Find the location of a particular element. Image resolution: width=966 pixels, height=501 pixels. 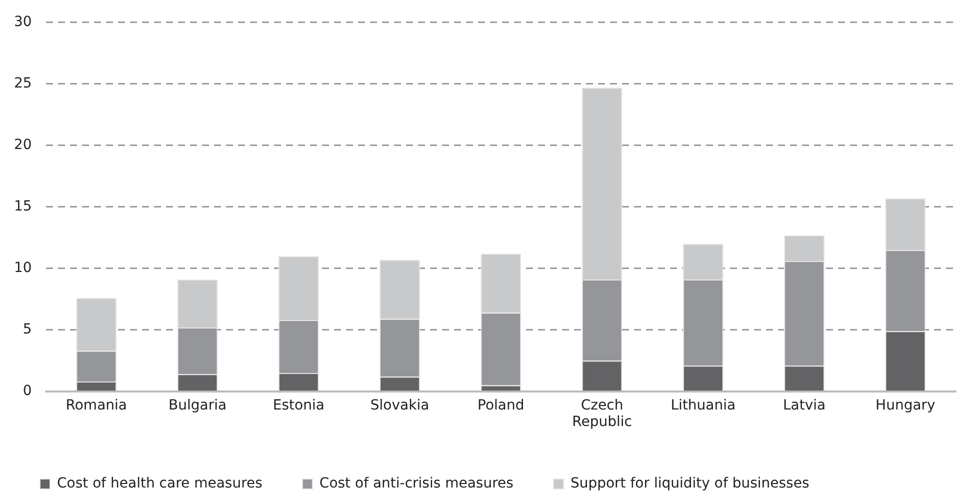

x-tick-label: Romania is located at coordinates (96, 405).